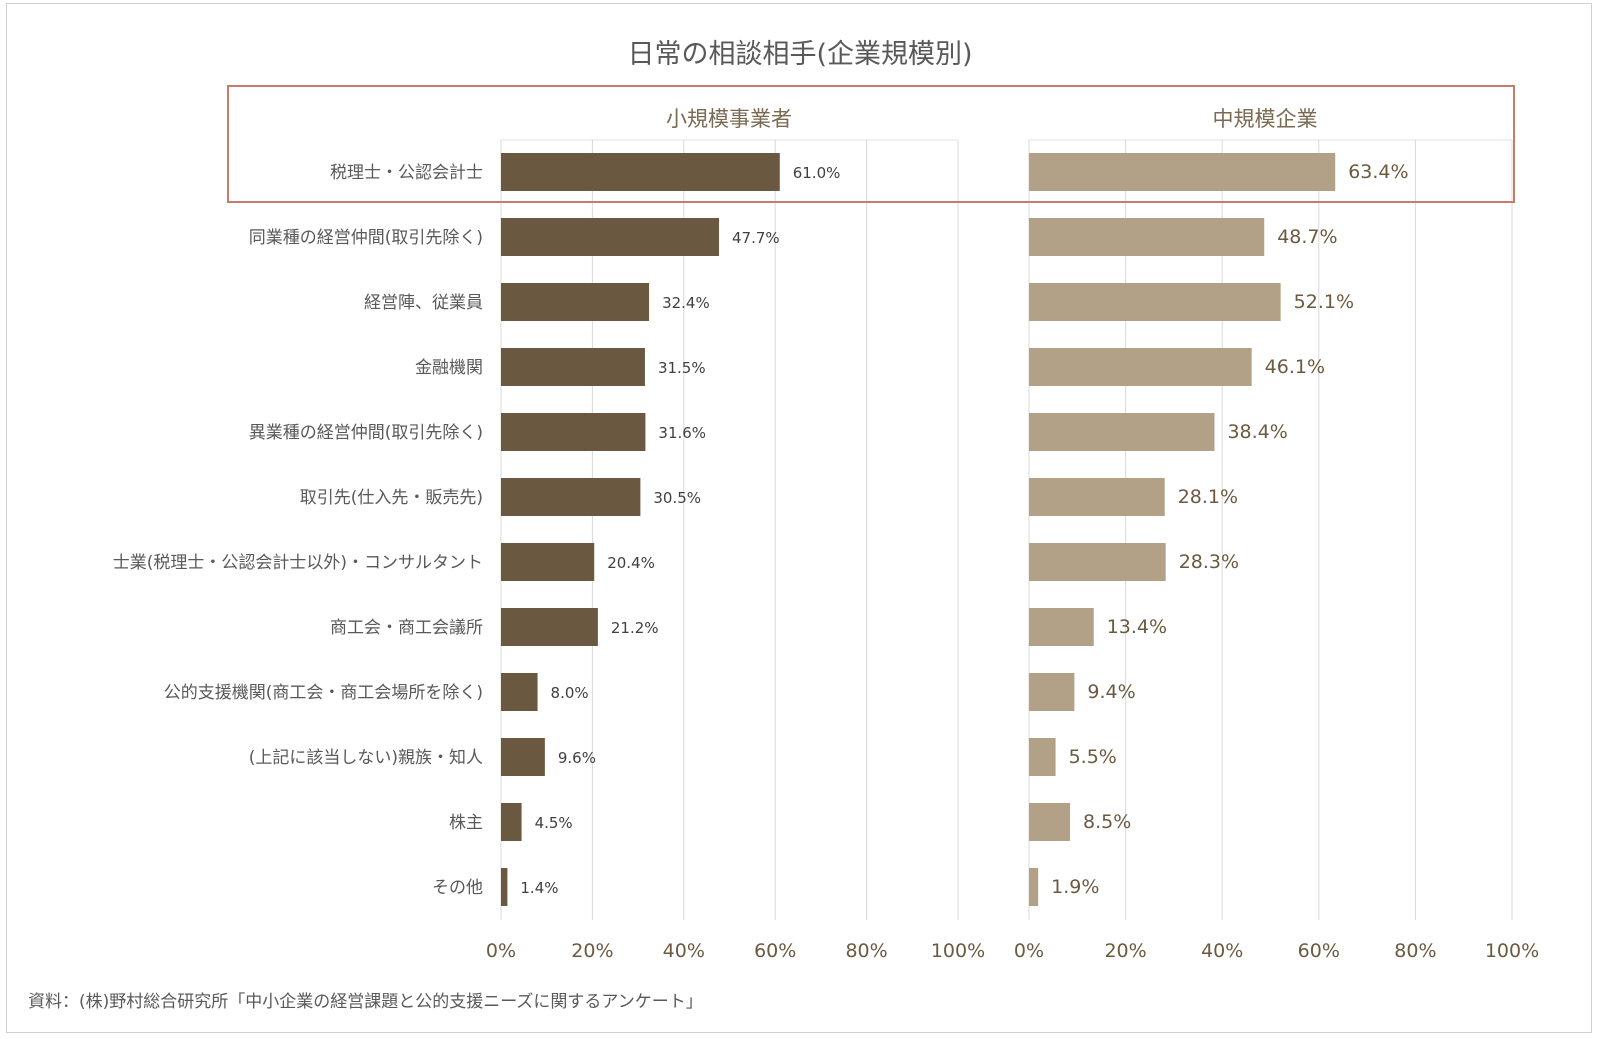 This screenshot has width=1600, height=1039. I want to click on bar-value-label: 63.4%, so click(1378, 172).